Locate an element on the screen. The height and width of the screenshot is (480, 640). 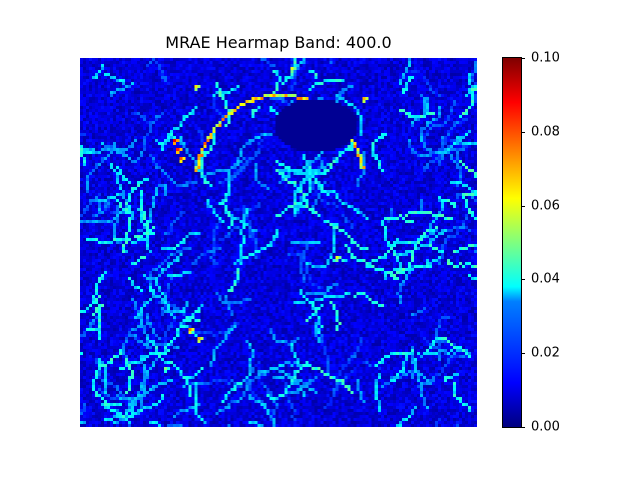
chart-title: MRAE Hearmap Band: 400.0 is located at coordinates (278, 42).